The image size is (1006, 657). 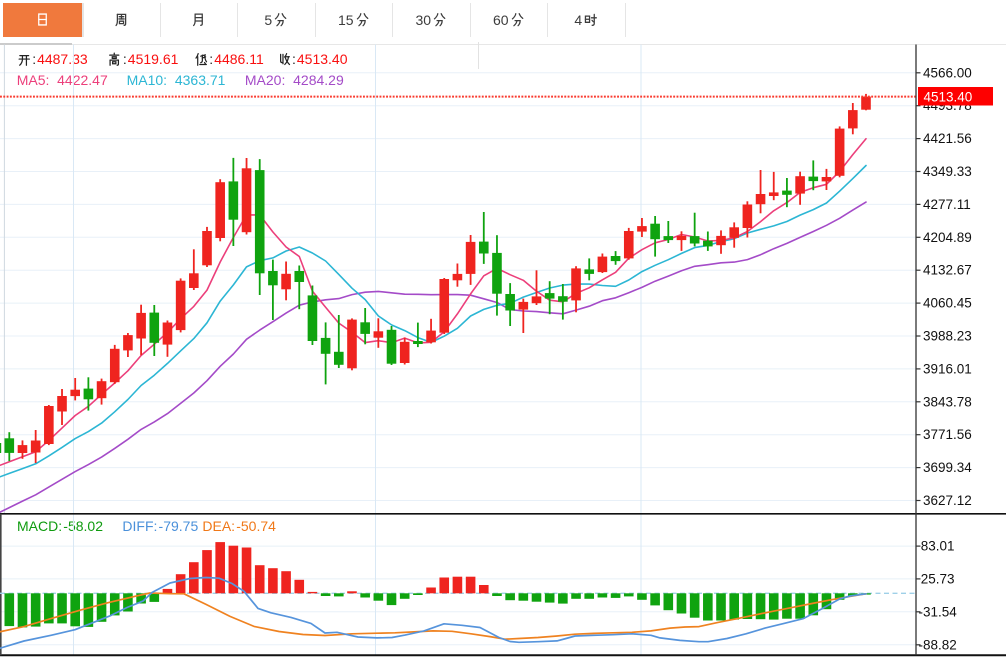 I want to click on svg-text: 3771.56, so click(x=947, y=434).